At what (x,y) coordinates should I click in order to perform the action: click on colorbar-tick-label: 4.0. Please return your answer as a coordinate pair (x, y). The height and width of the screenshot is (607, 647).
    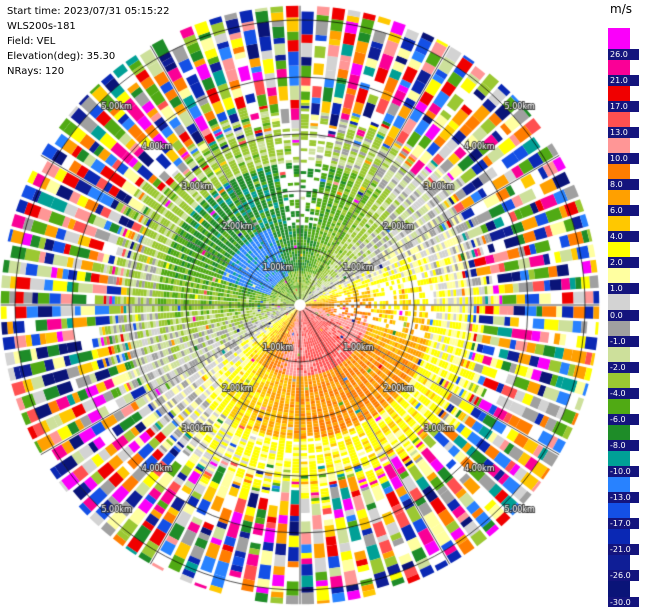
    Looking at the image, I should click on (623, 237).